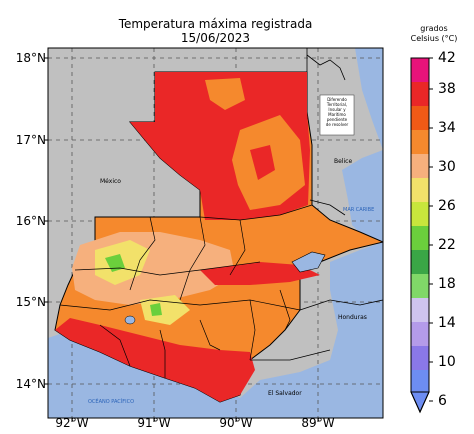  Describe the element at coordinates (30, 140) in the screenshot. I see `y-tick-label: 17°N` at that location.